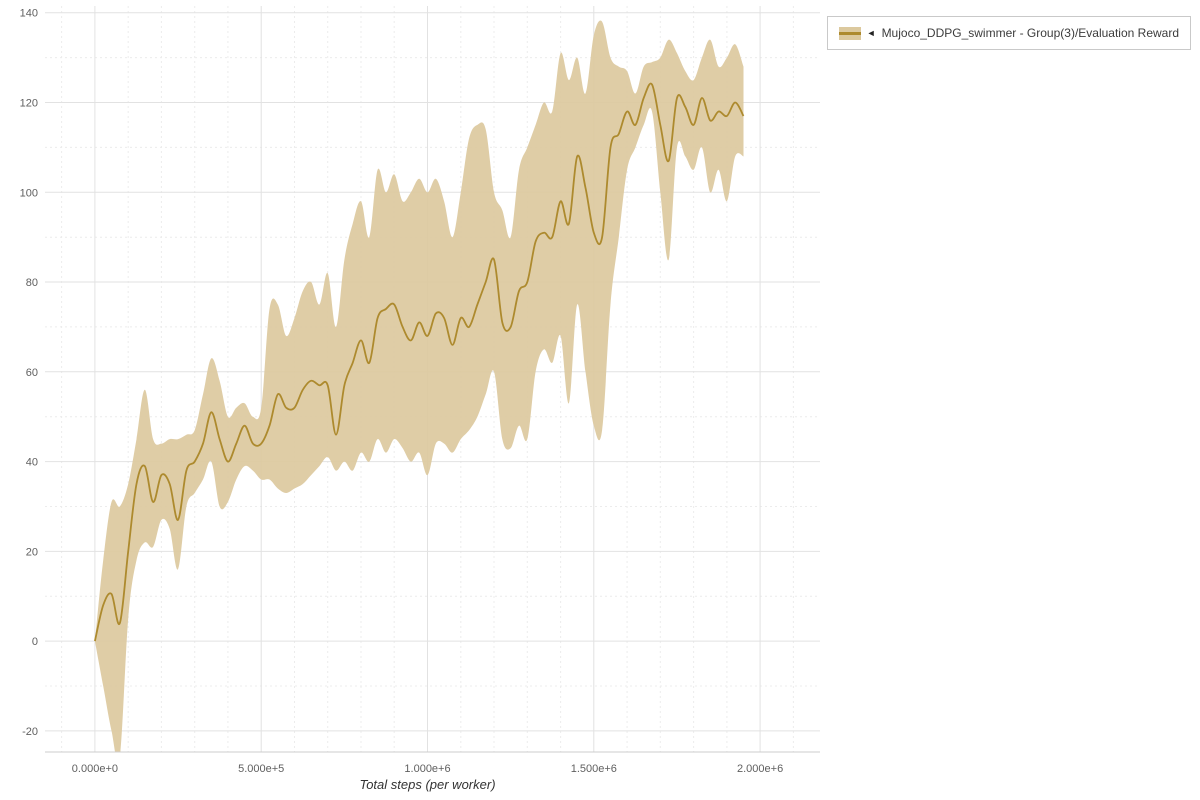 The height and width of the screenshot is (800, 1200). What do you see at coordinates (261, 769) in the screenshot?
I see `x-tick-label: 5.000e+5` at bounding box center [261, 769].